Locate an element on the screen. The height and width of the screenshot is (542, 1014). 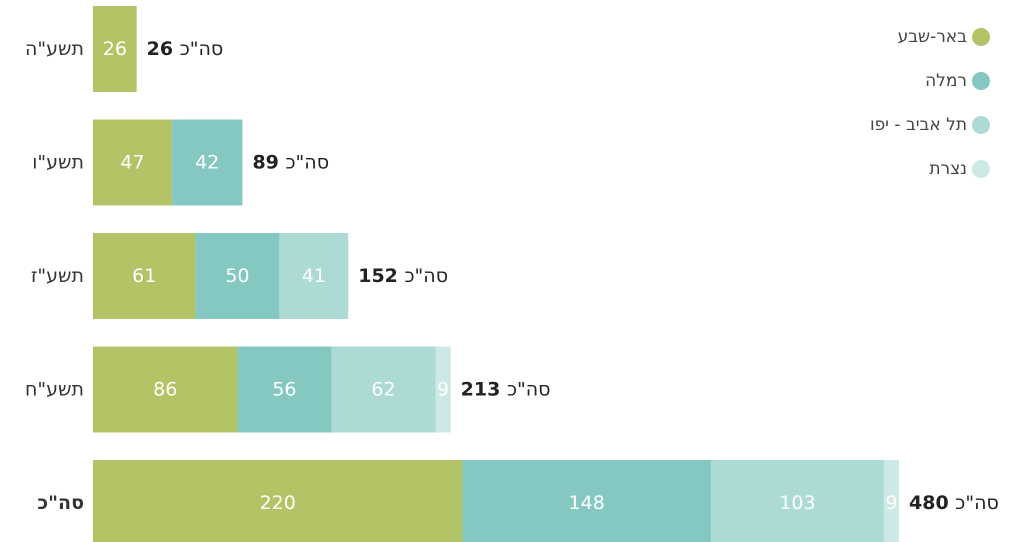
bar-value-label: 220 is located at coordinates (278, 503).